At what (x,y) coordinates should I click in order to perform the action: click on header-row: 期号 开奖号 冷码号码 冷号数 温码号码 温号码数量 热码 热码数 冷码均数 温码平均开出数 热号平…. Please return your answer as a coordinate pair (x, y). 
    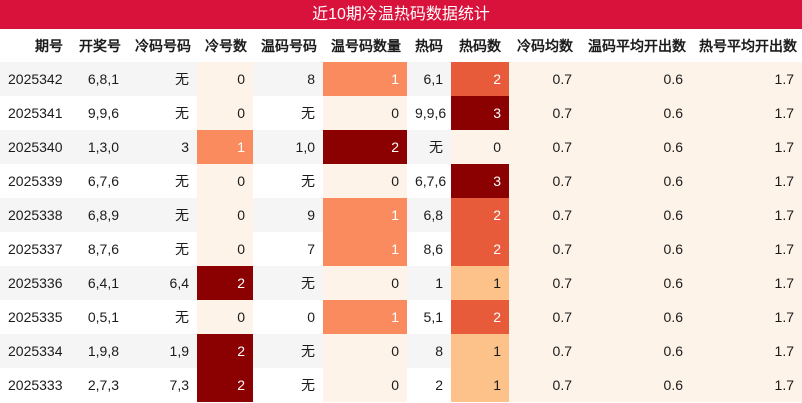
    Looking at the image, I should click on (401, 45).